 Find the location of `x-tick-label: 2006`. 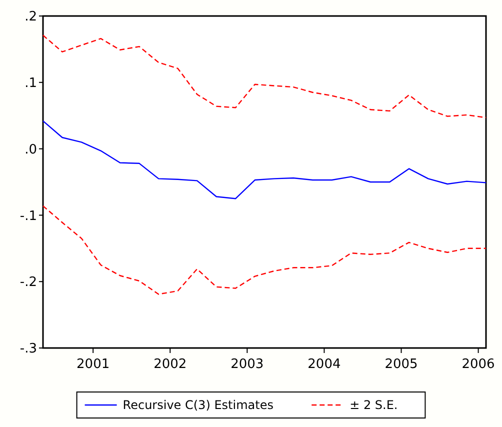

x-tick-label: 2006 is located at coordinates (478, 364).